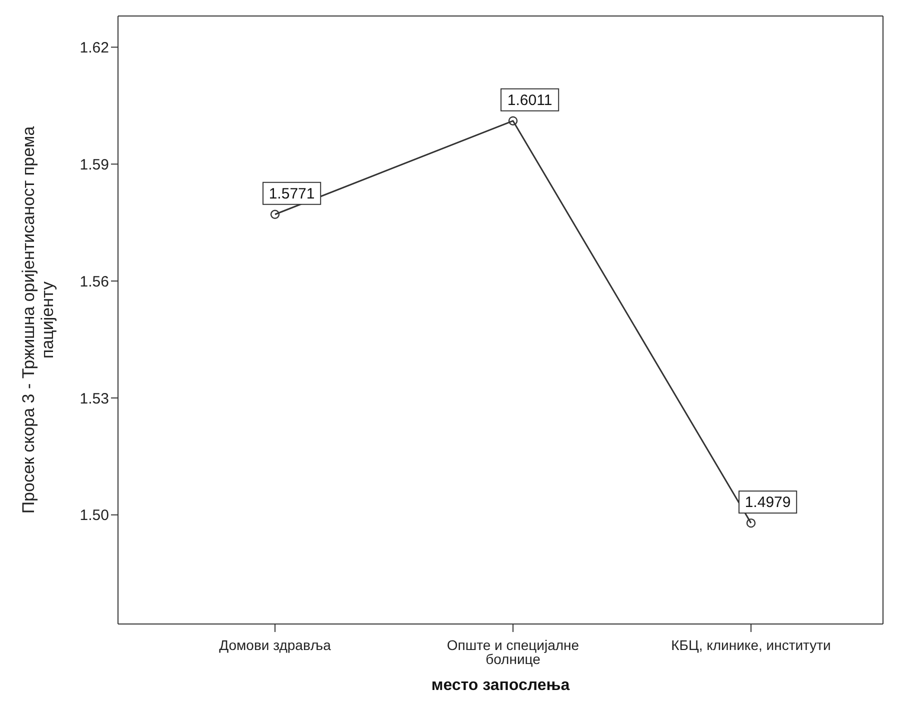 Image resolution: width=899 pixels, height=702 pixels. Describe the element at coordinates (94, 281) in the screenshot. I see `y-tick-label: 1.56` at that location.